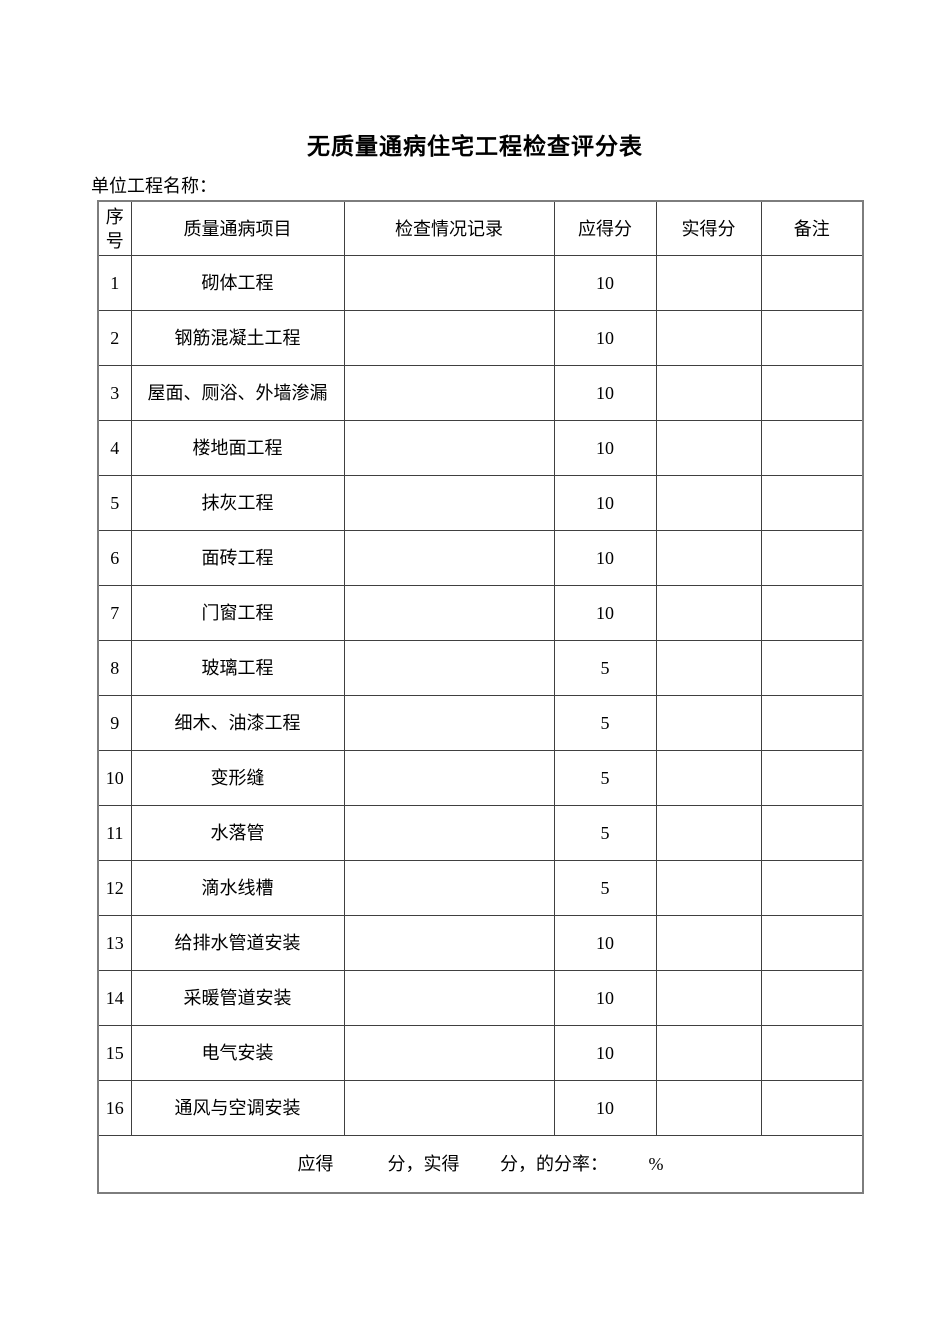 The image size is (950, 1344). Describe the element at coordinates (237, 723) in the screenshot. I see `cell-item: 细木、油漆工程` at that location.